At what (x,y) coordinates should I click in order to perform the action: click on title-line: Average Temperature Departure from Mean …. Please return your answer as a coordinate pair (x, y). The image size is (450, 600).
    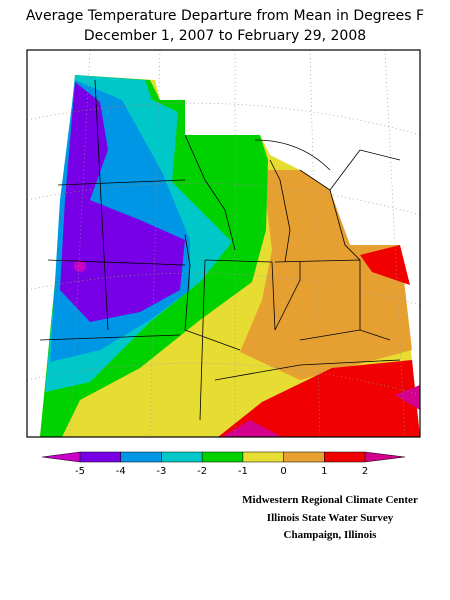
    Looking at the image, I should click on (225, 16).